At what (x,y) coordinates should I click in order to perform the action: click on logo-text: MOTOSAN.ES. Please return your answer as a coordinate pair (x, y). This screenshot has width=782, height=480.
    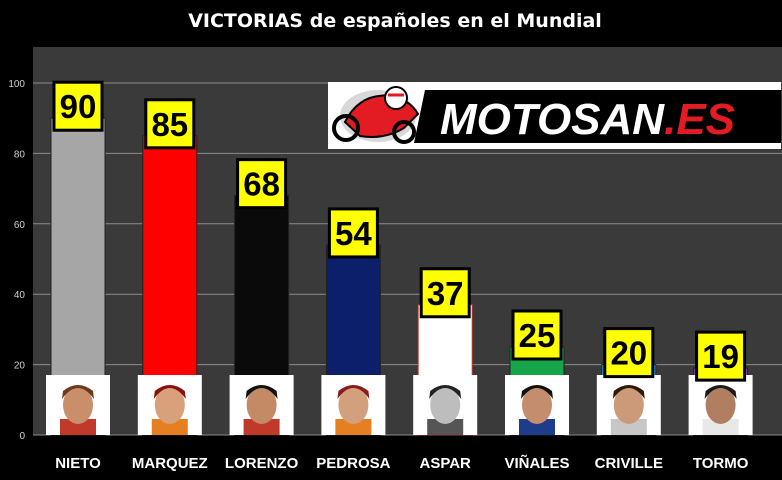
    Looking at the image, I should click on (587, 119).